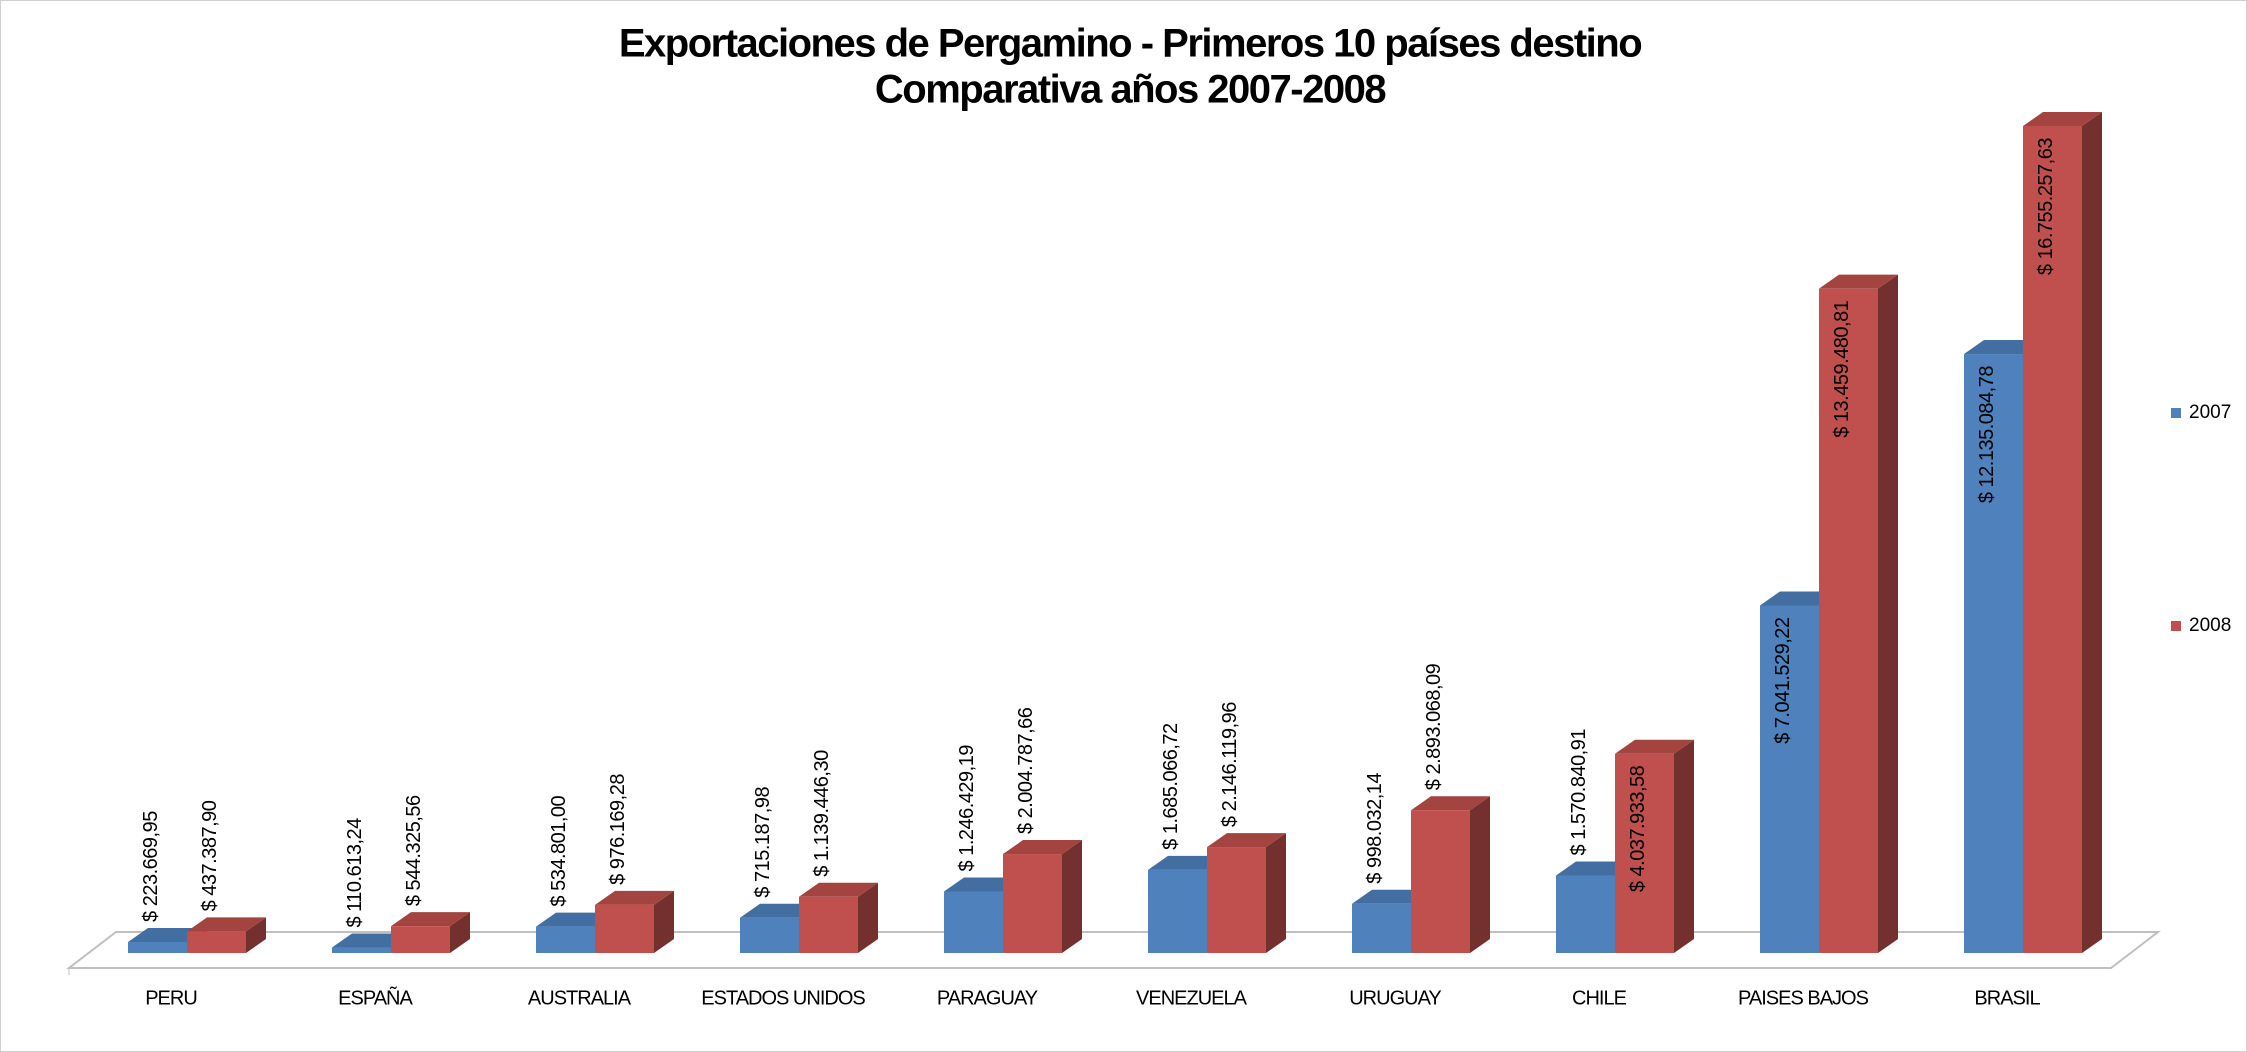 Image resolution: width=2247 pixels, height=1052 pixels. I want to click on value-label: $ 1.139.446,30, so click(822, 813).